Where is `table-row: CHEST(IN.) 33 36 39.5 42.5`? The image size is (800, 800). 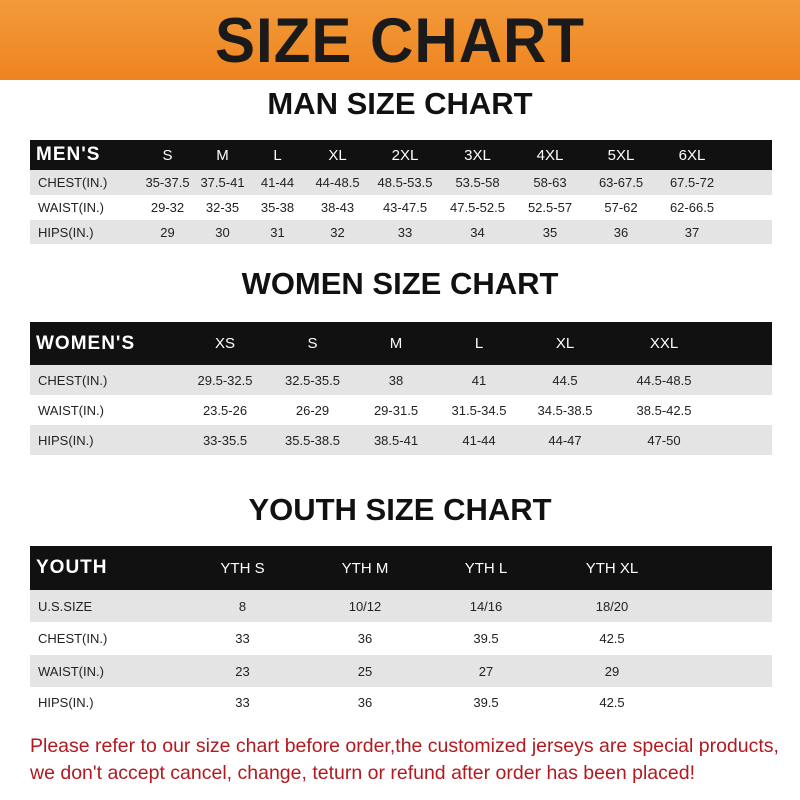
table-row: CHEST(IN.) 33 36 39.5 42.5 is located at coordinates (401, 638).